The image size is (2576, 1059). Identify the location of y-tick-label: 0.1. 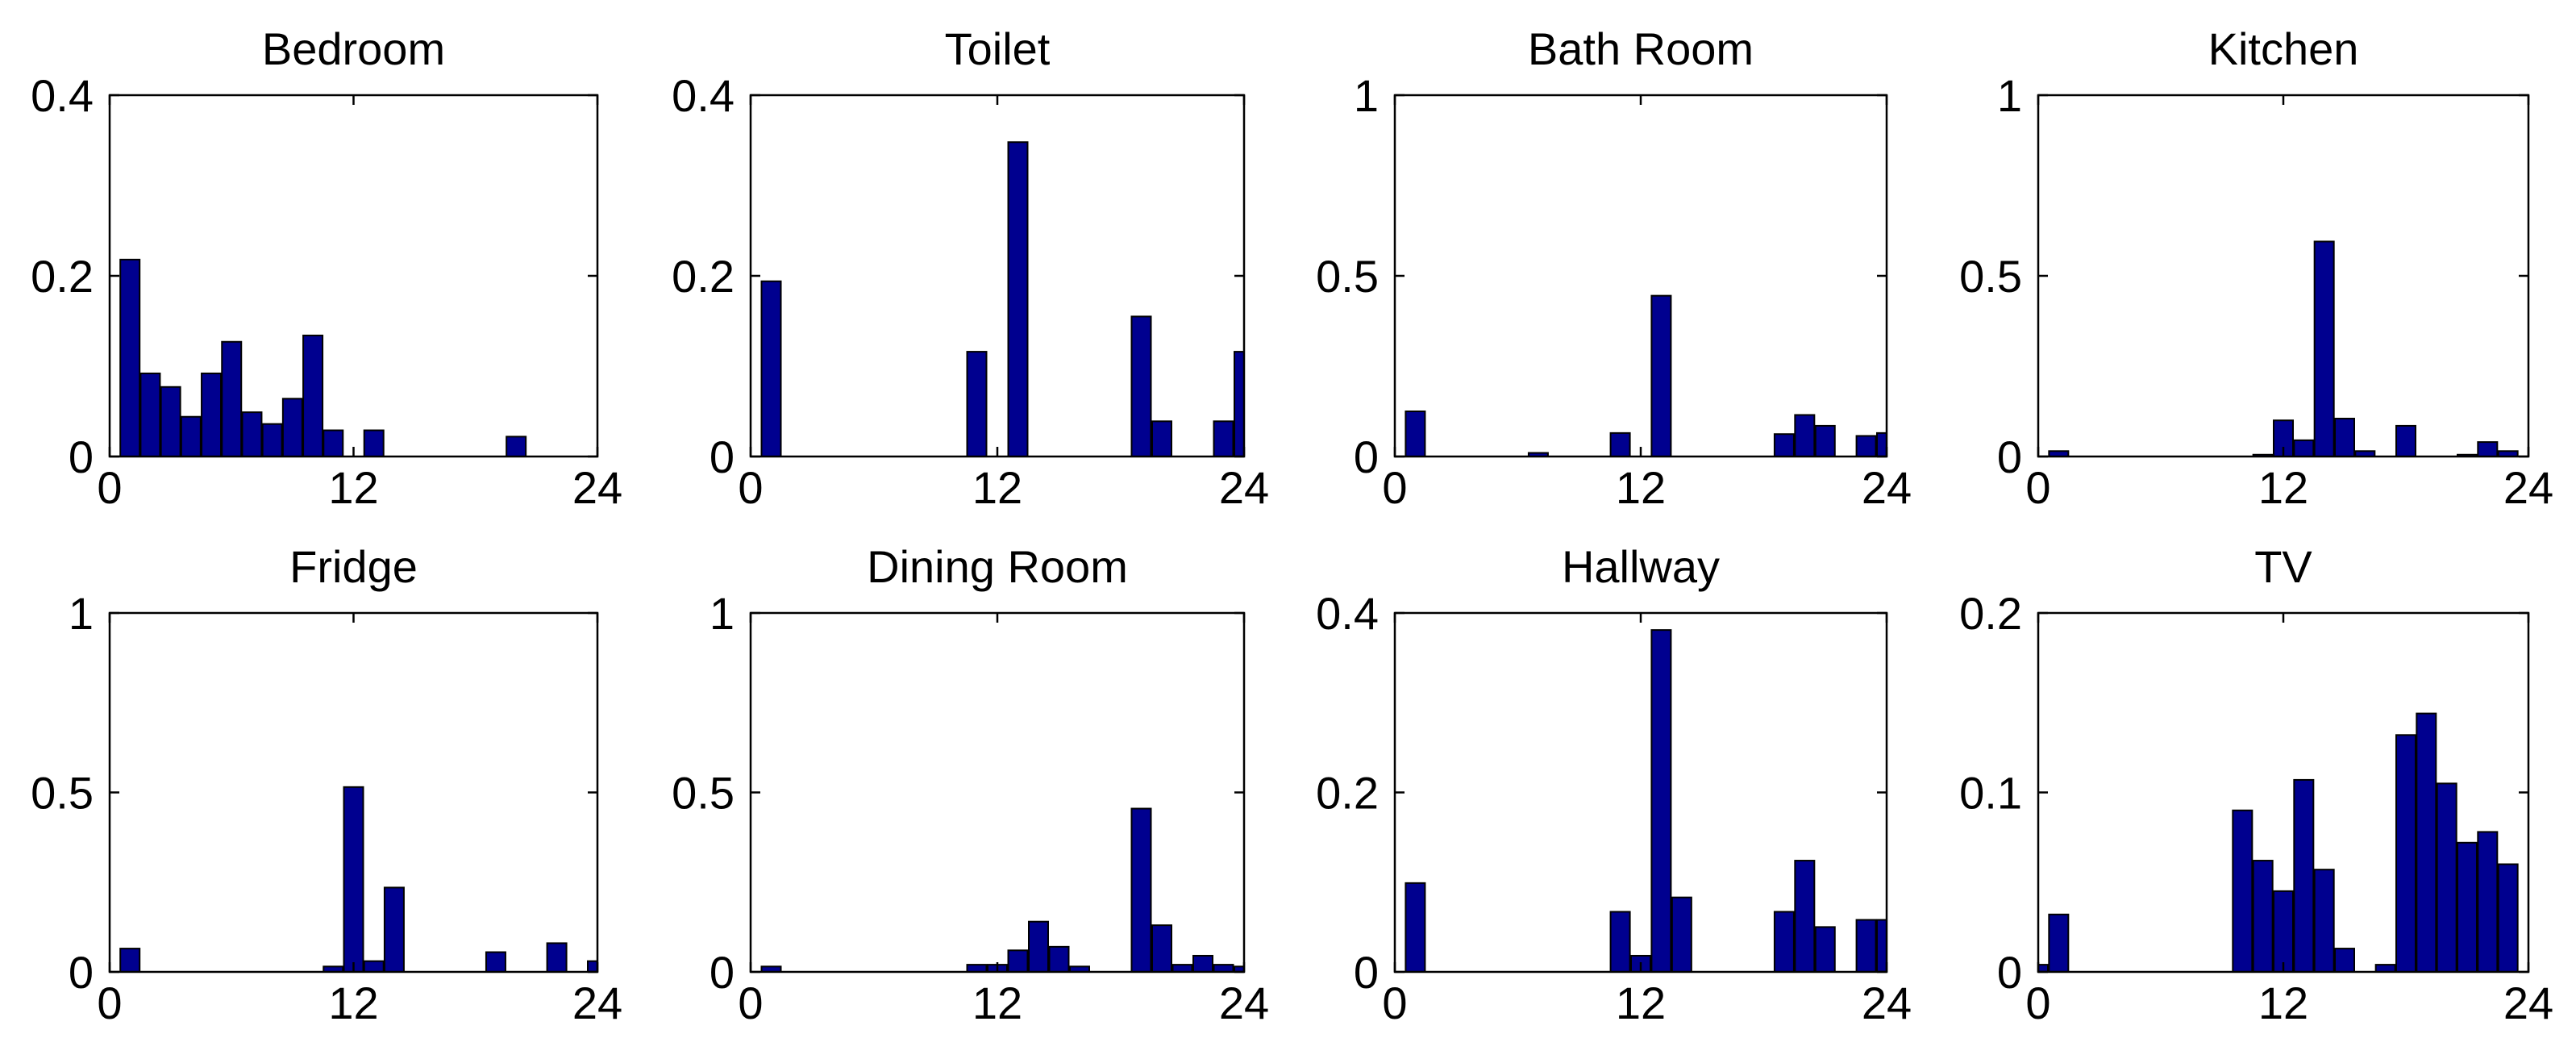
(1991, 793).